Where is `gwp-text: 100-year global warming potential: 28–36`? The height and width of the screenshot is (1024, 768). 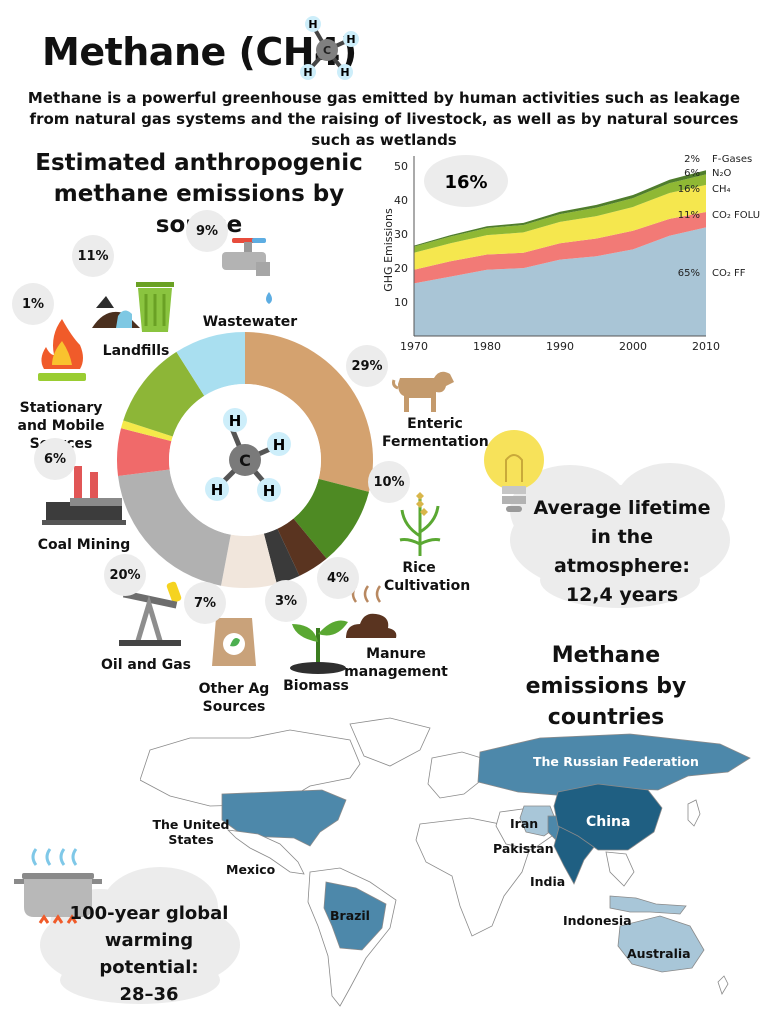
gwp-text: 100-year global warming potential: 28–36 is located at coordinates (149, 954).